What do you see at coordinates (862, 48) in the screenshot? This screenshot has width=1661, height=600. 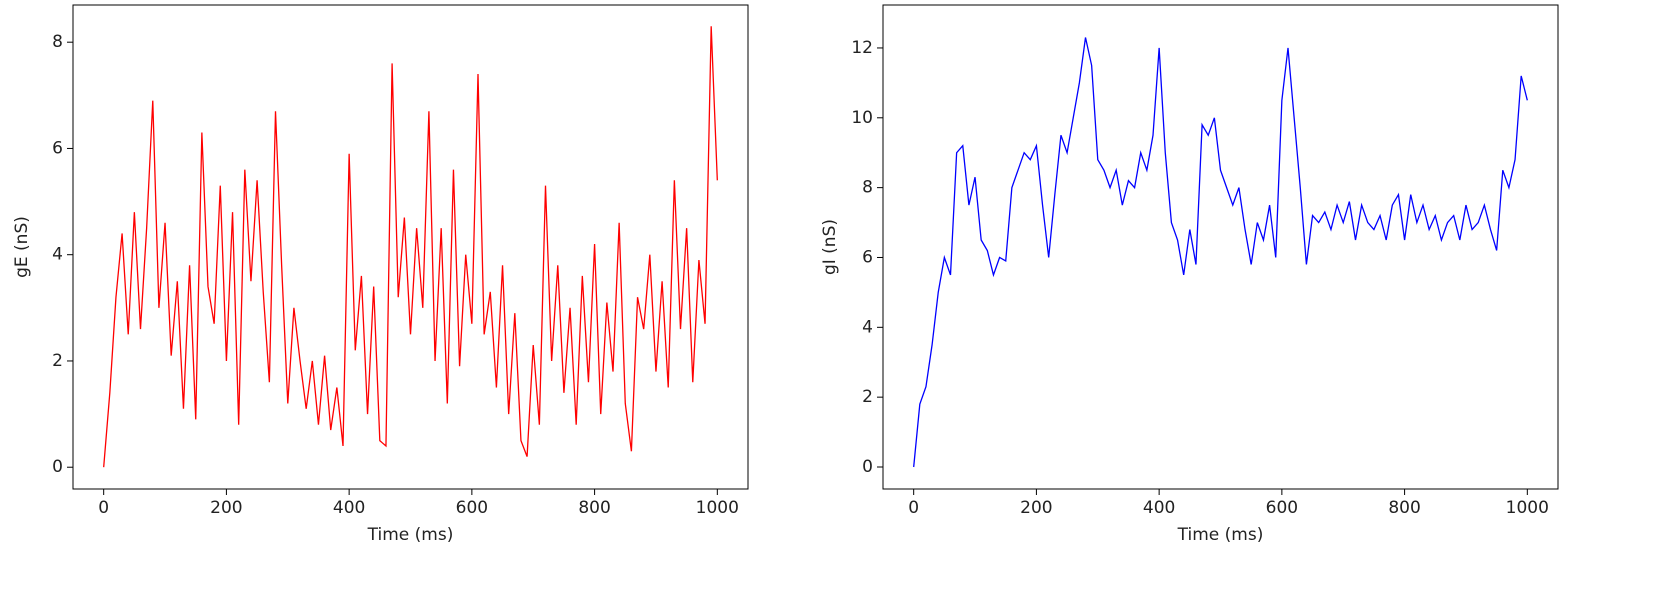 I see `y-tick-label: 12` at bounding box center [862, 48].